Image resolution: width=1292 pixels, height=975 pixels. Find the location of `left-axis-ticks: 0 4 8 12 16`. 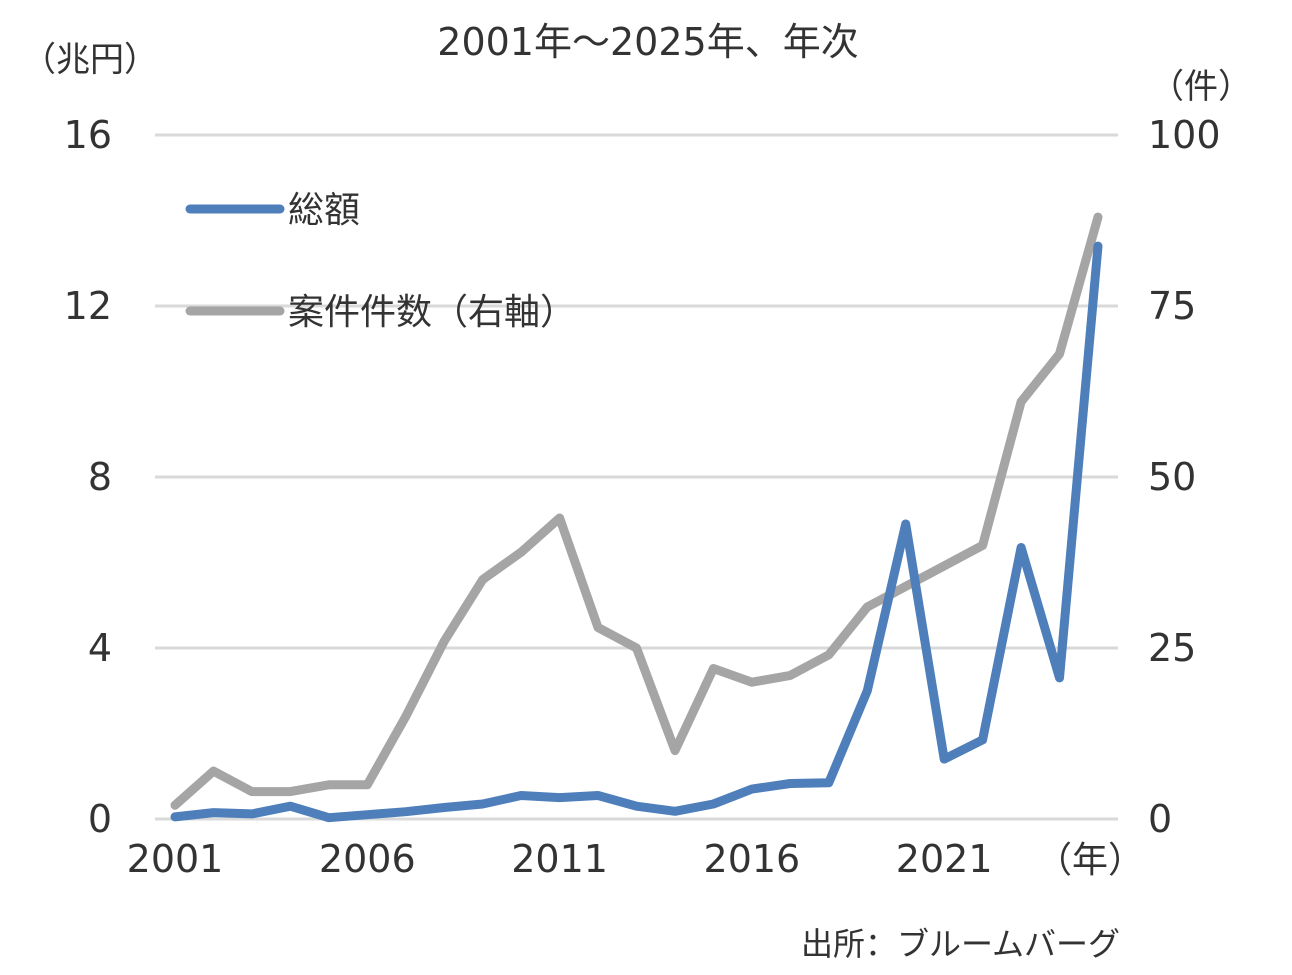

left-axis-ticks: 0 4 8 12 16 is located at coordinates (88, 477).